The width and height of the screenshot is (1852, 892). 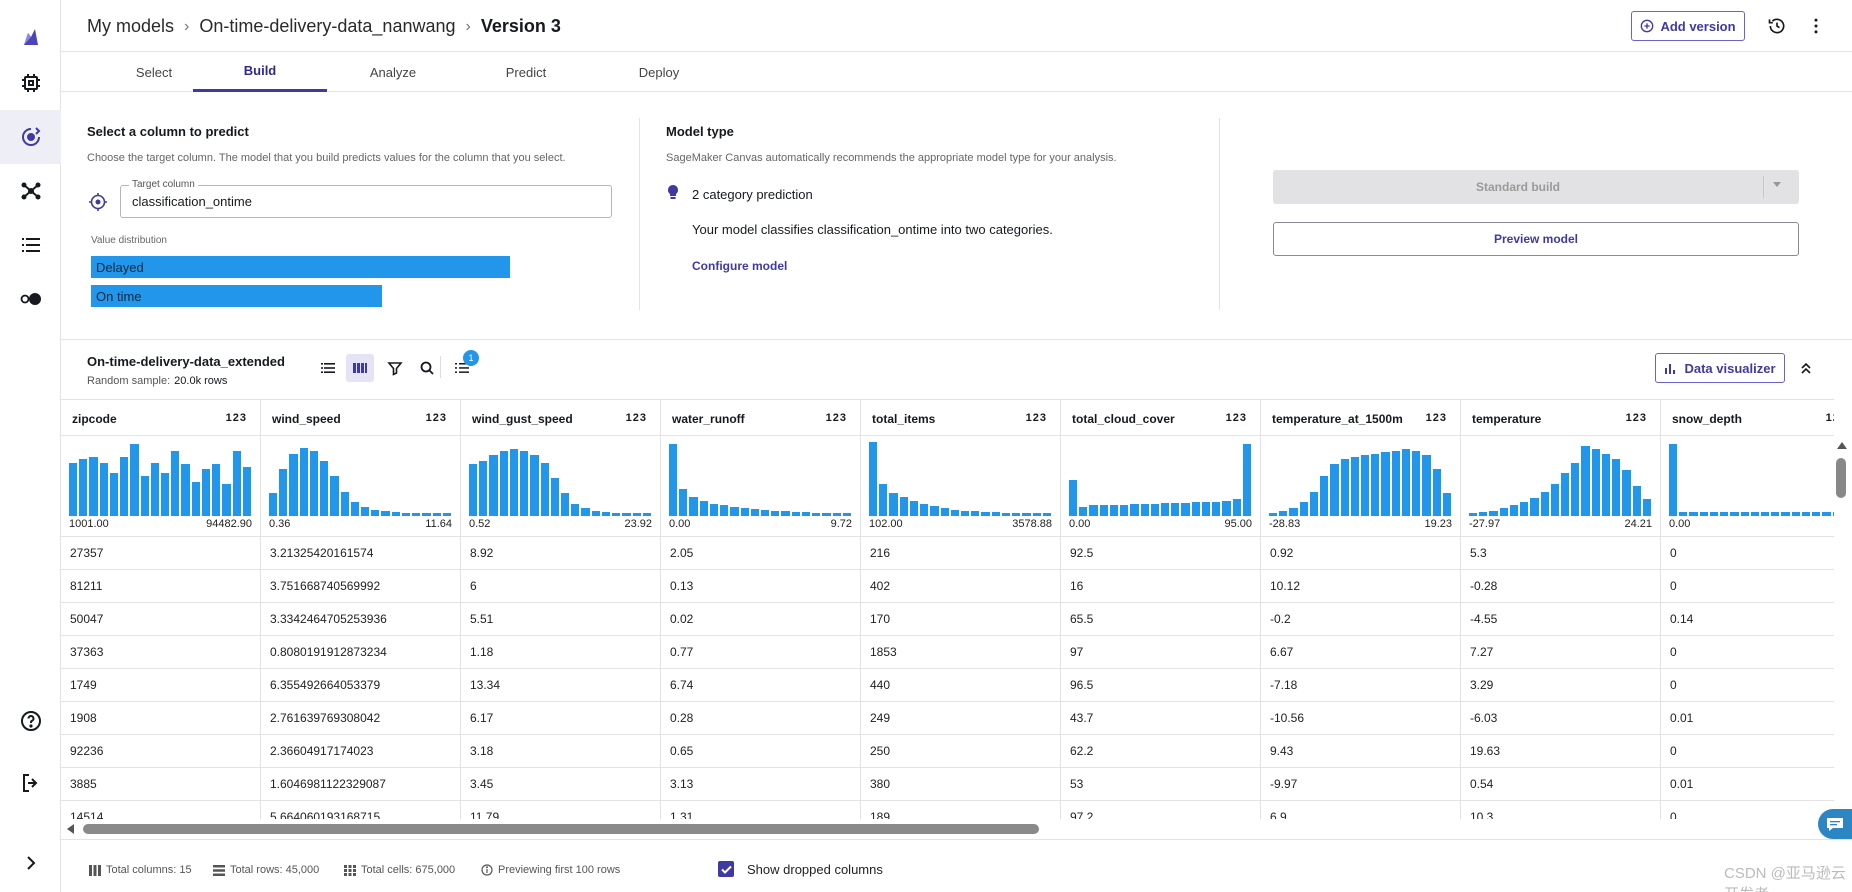 I want to click on table-cell: 0.54, so click(x=1561, y=783).